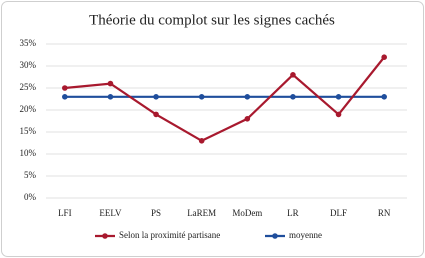 This screenshot has width=425, height=258. I want to click on y-tick-label: 10%, so click(28, 153).